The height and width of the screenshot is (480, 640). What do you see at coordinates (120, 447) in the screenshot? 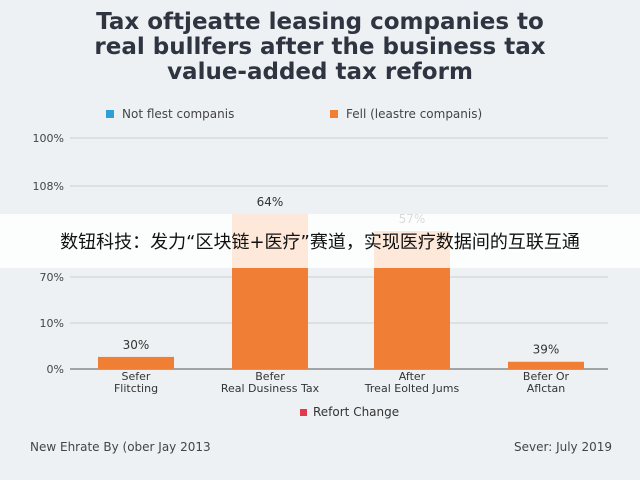
I see `footer-left: New Ehrate By (ober Jay 2013` at bounding box center [120, 447].